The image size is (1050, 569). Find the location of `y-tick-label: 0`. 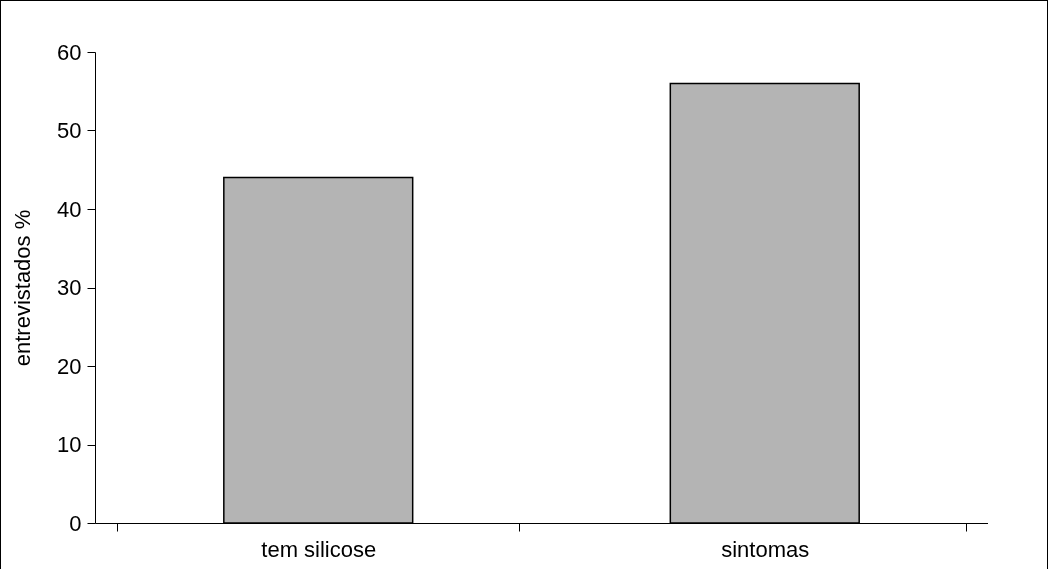

y-tick-label: 0 is located at coordinates (75, 523).